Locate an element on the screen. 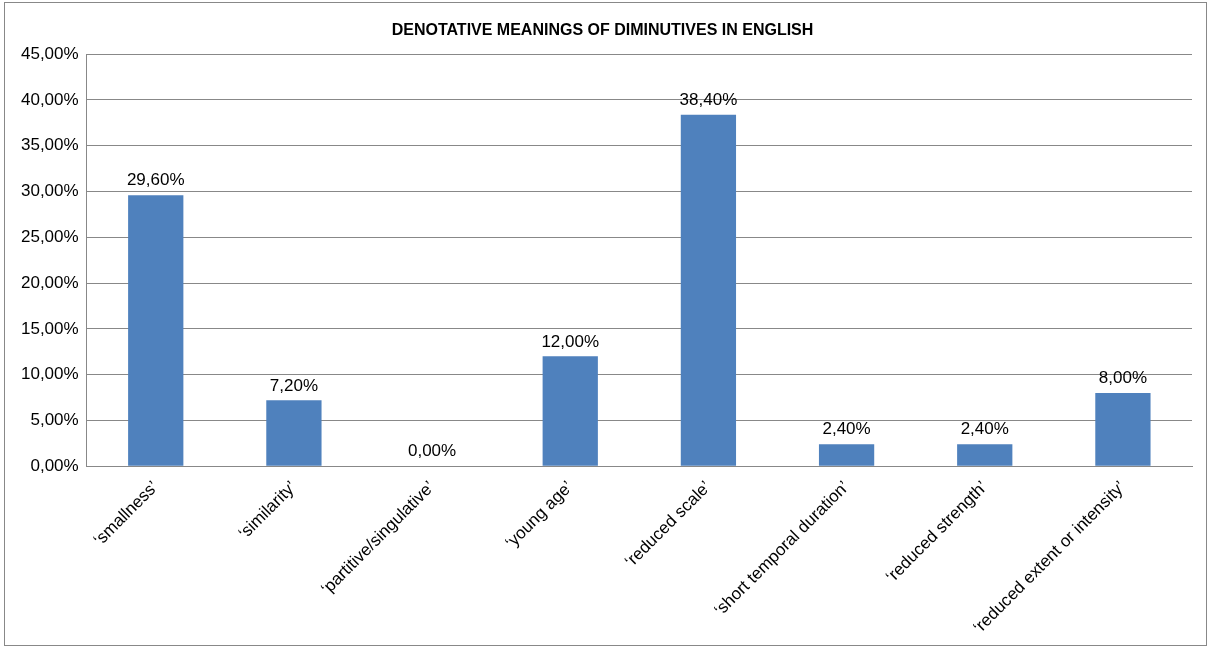  y-tick-label: 15,00% is located at coordinates (49, 328).